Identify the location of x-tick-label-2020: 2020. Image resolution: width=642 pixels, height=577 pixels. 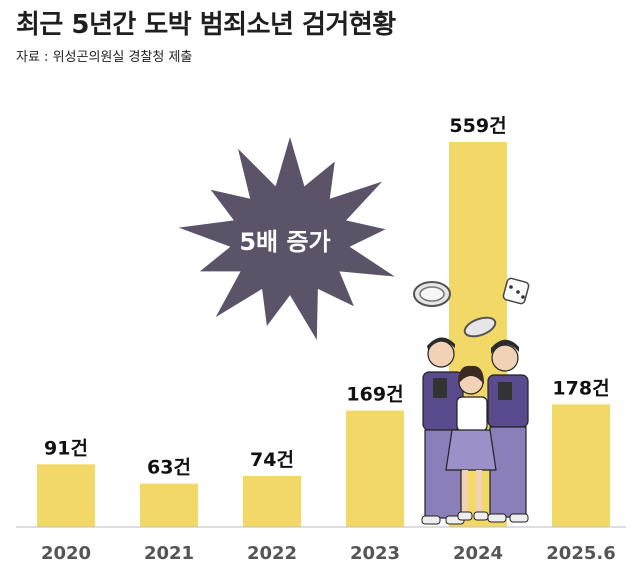
(66, 553).